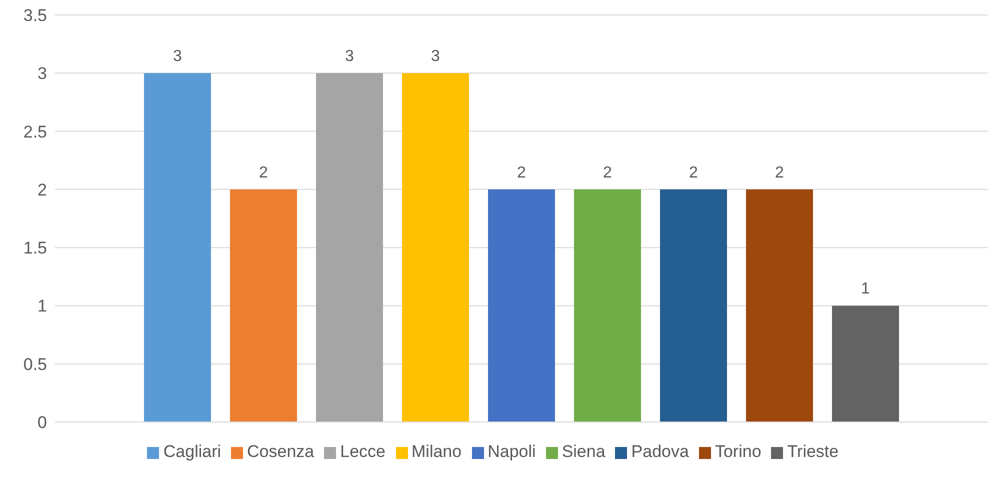 The height and width of the screenshot is (491, 998). I want to click on y-tick-label: 3, so click(42, 74).